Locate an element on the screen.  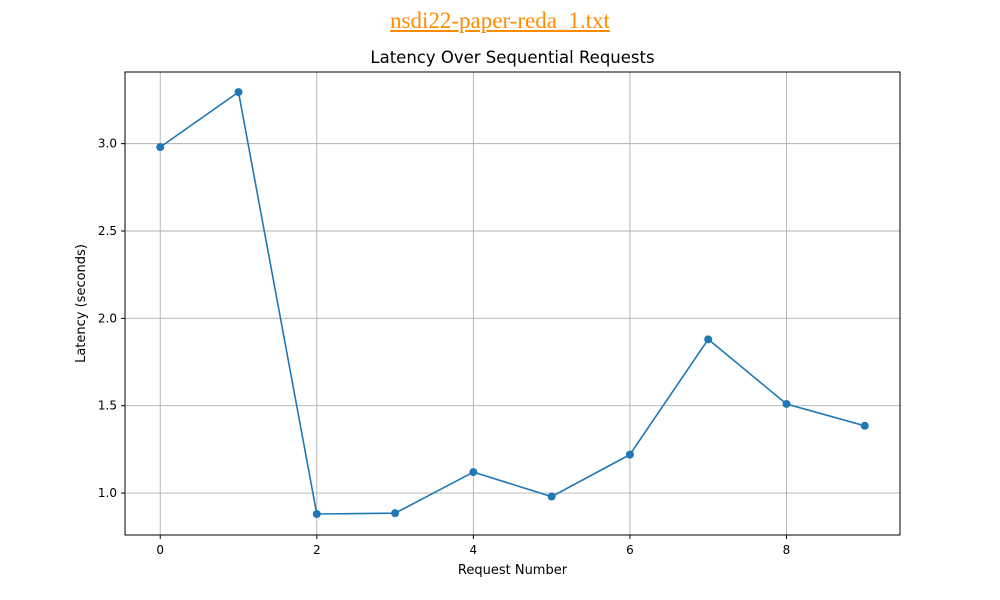
x-tick-label: 6 is located at coordinates (630, 550).